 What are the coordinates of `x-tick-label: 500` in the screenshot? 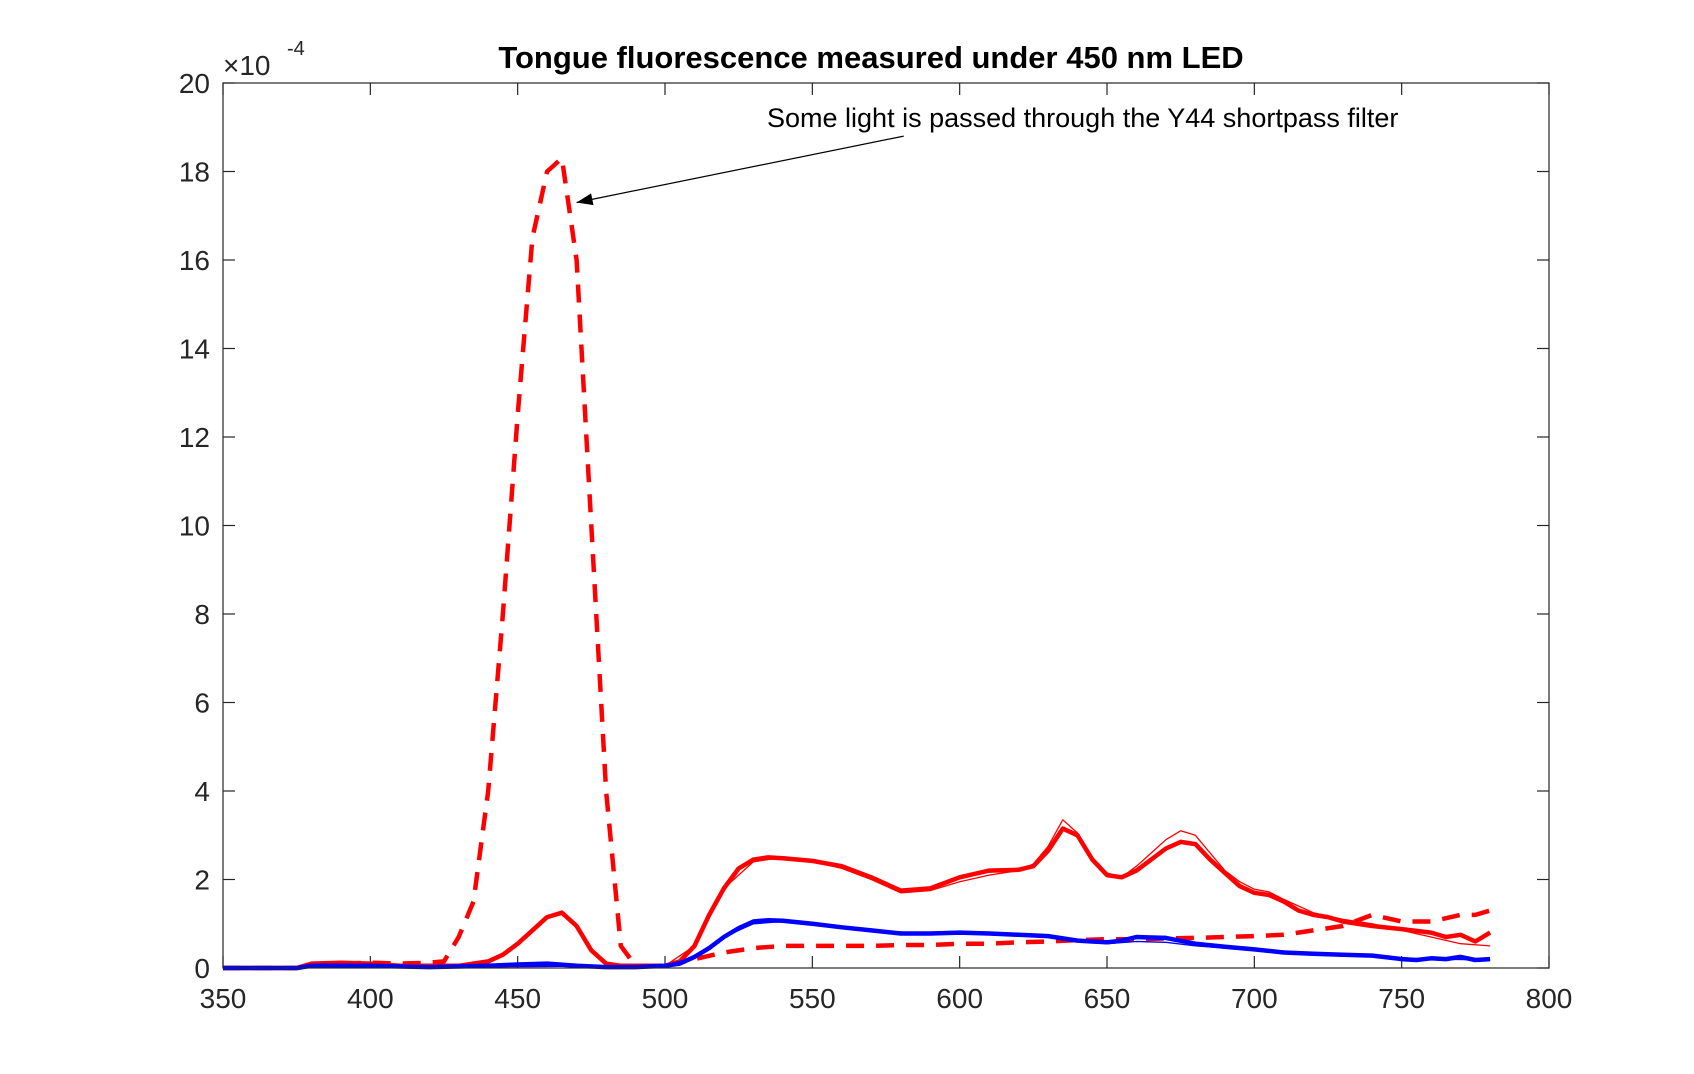 It's located at (665, 998).